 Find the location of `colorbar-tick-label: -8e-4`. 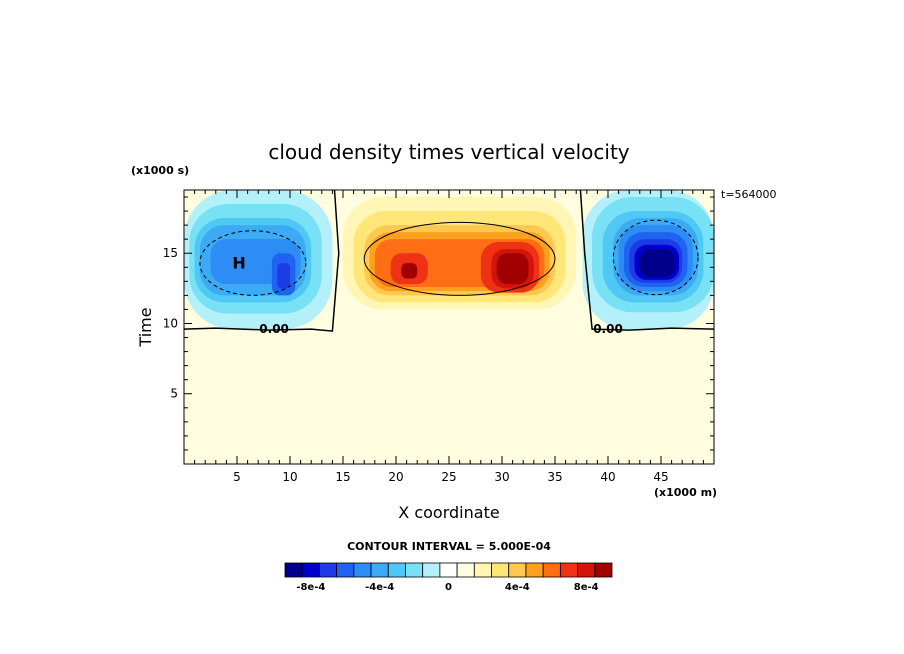

colorbar-tick-label: -8e-4 is located at coordinates (310, 587).